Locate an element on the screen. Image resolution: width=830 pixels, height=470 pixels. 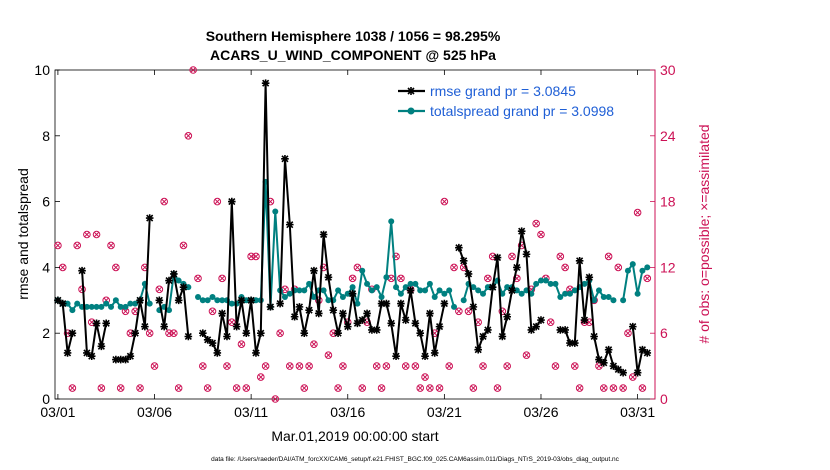
x-tick-label-2: 03/11 is located at coordinates (251, 412).